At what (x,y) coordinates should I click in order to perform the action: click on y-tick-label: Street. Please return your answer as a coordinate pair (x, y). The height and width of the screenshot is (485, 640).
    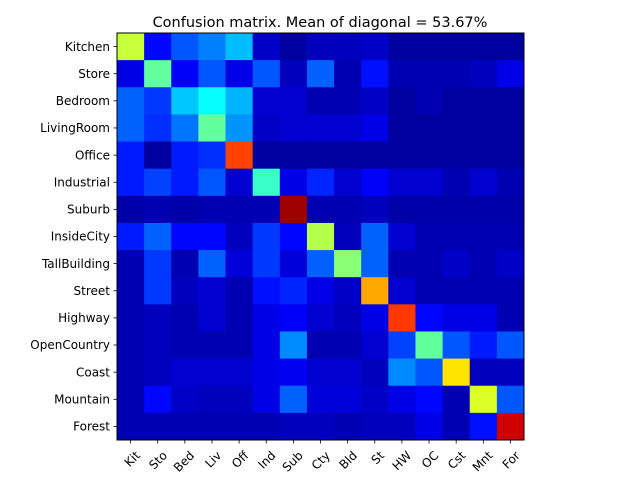
    Looking at the image, I should click on (92, 291).